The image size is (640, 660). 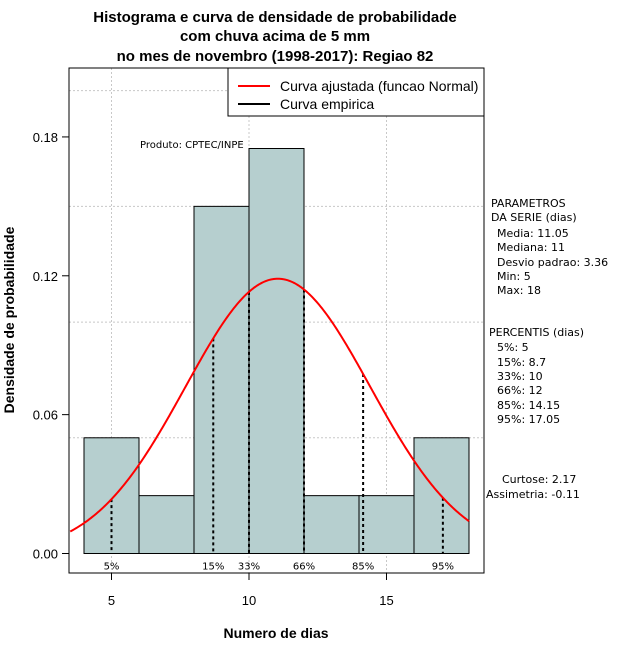 What do you see at coordinates (536, 332) in the screenshot?
I see `percentis-heading: PERCENTIS (dias)` at bounding box center [536, 332].